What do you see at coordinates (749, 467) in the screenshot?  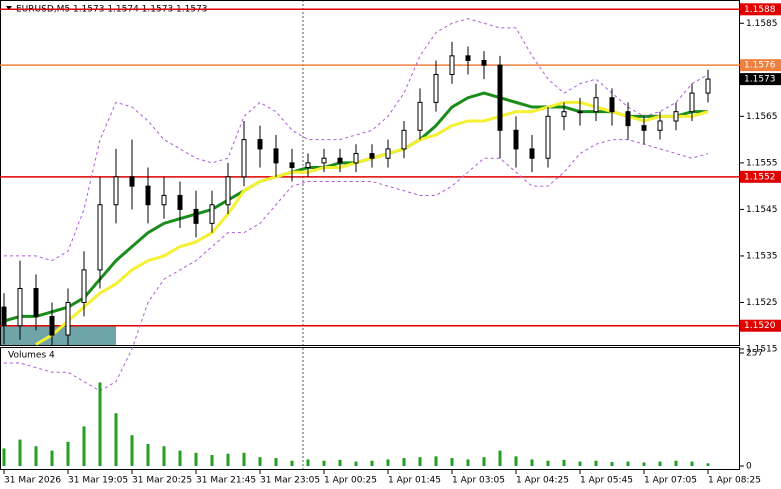 I see `volume-tick-label: 0` at bounding box center [749, 467].